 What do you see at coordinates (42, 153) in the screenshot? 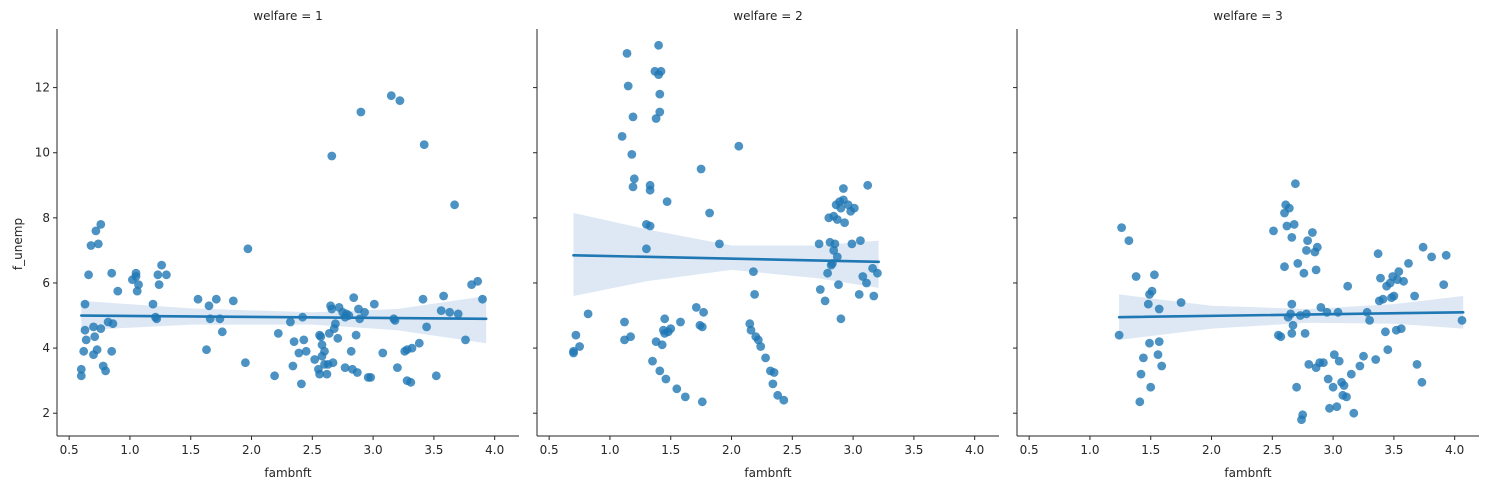
I see `y-tick-label: 10` at bounding box center [42, 153].